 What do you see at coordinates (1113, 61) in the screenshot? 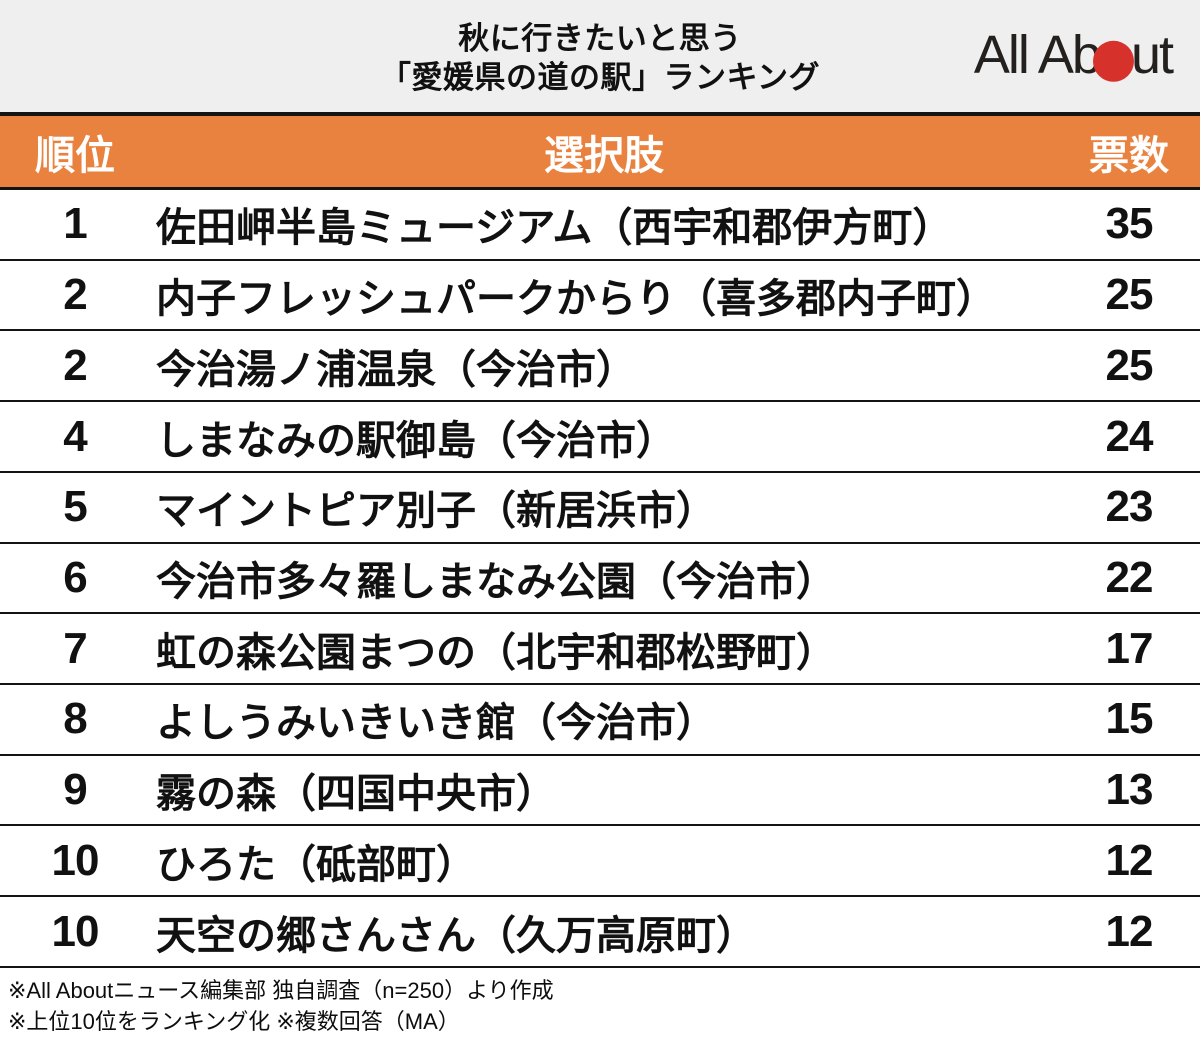
I see `logo-red-circle-icon` at bounding box center [1113, 61].